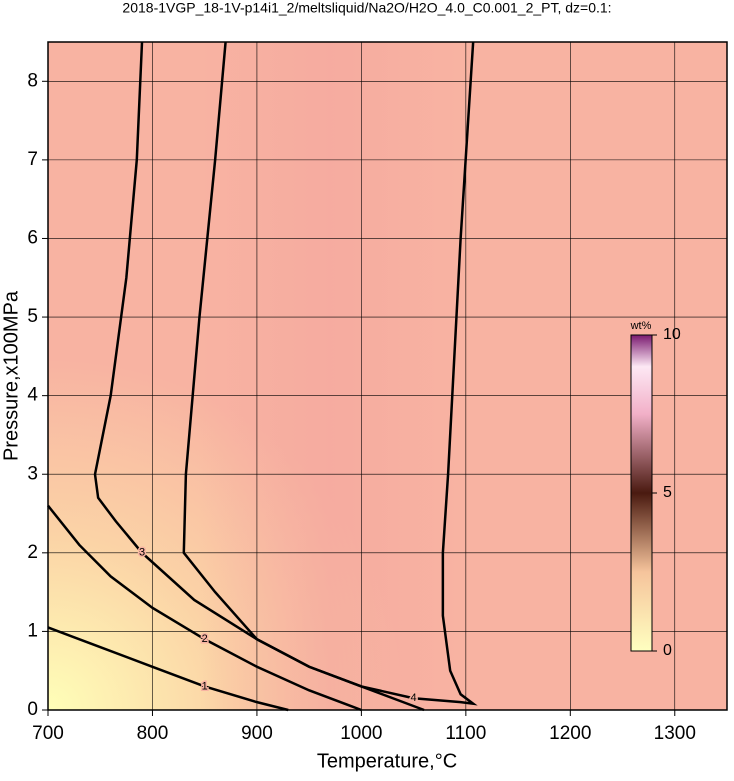  What do you see at coordinates (414, 698) in the screenshot?
I see `contour-label: 4` at bounding box center [414, 698].